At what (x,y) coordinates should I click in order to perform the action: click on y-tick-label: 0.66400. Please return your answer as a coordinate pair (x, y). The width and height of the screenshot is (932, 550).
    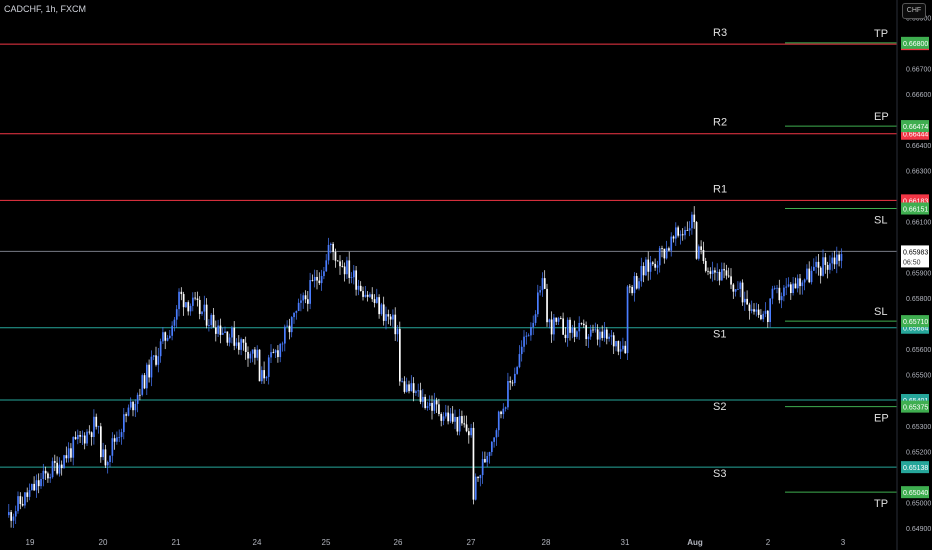
    Looking at the image, I should click on (918, 146).